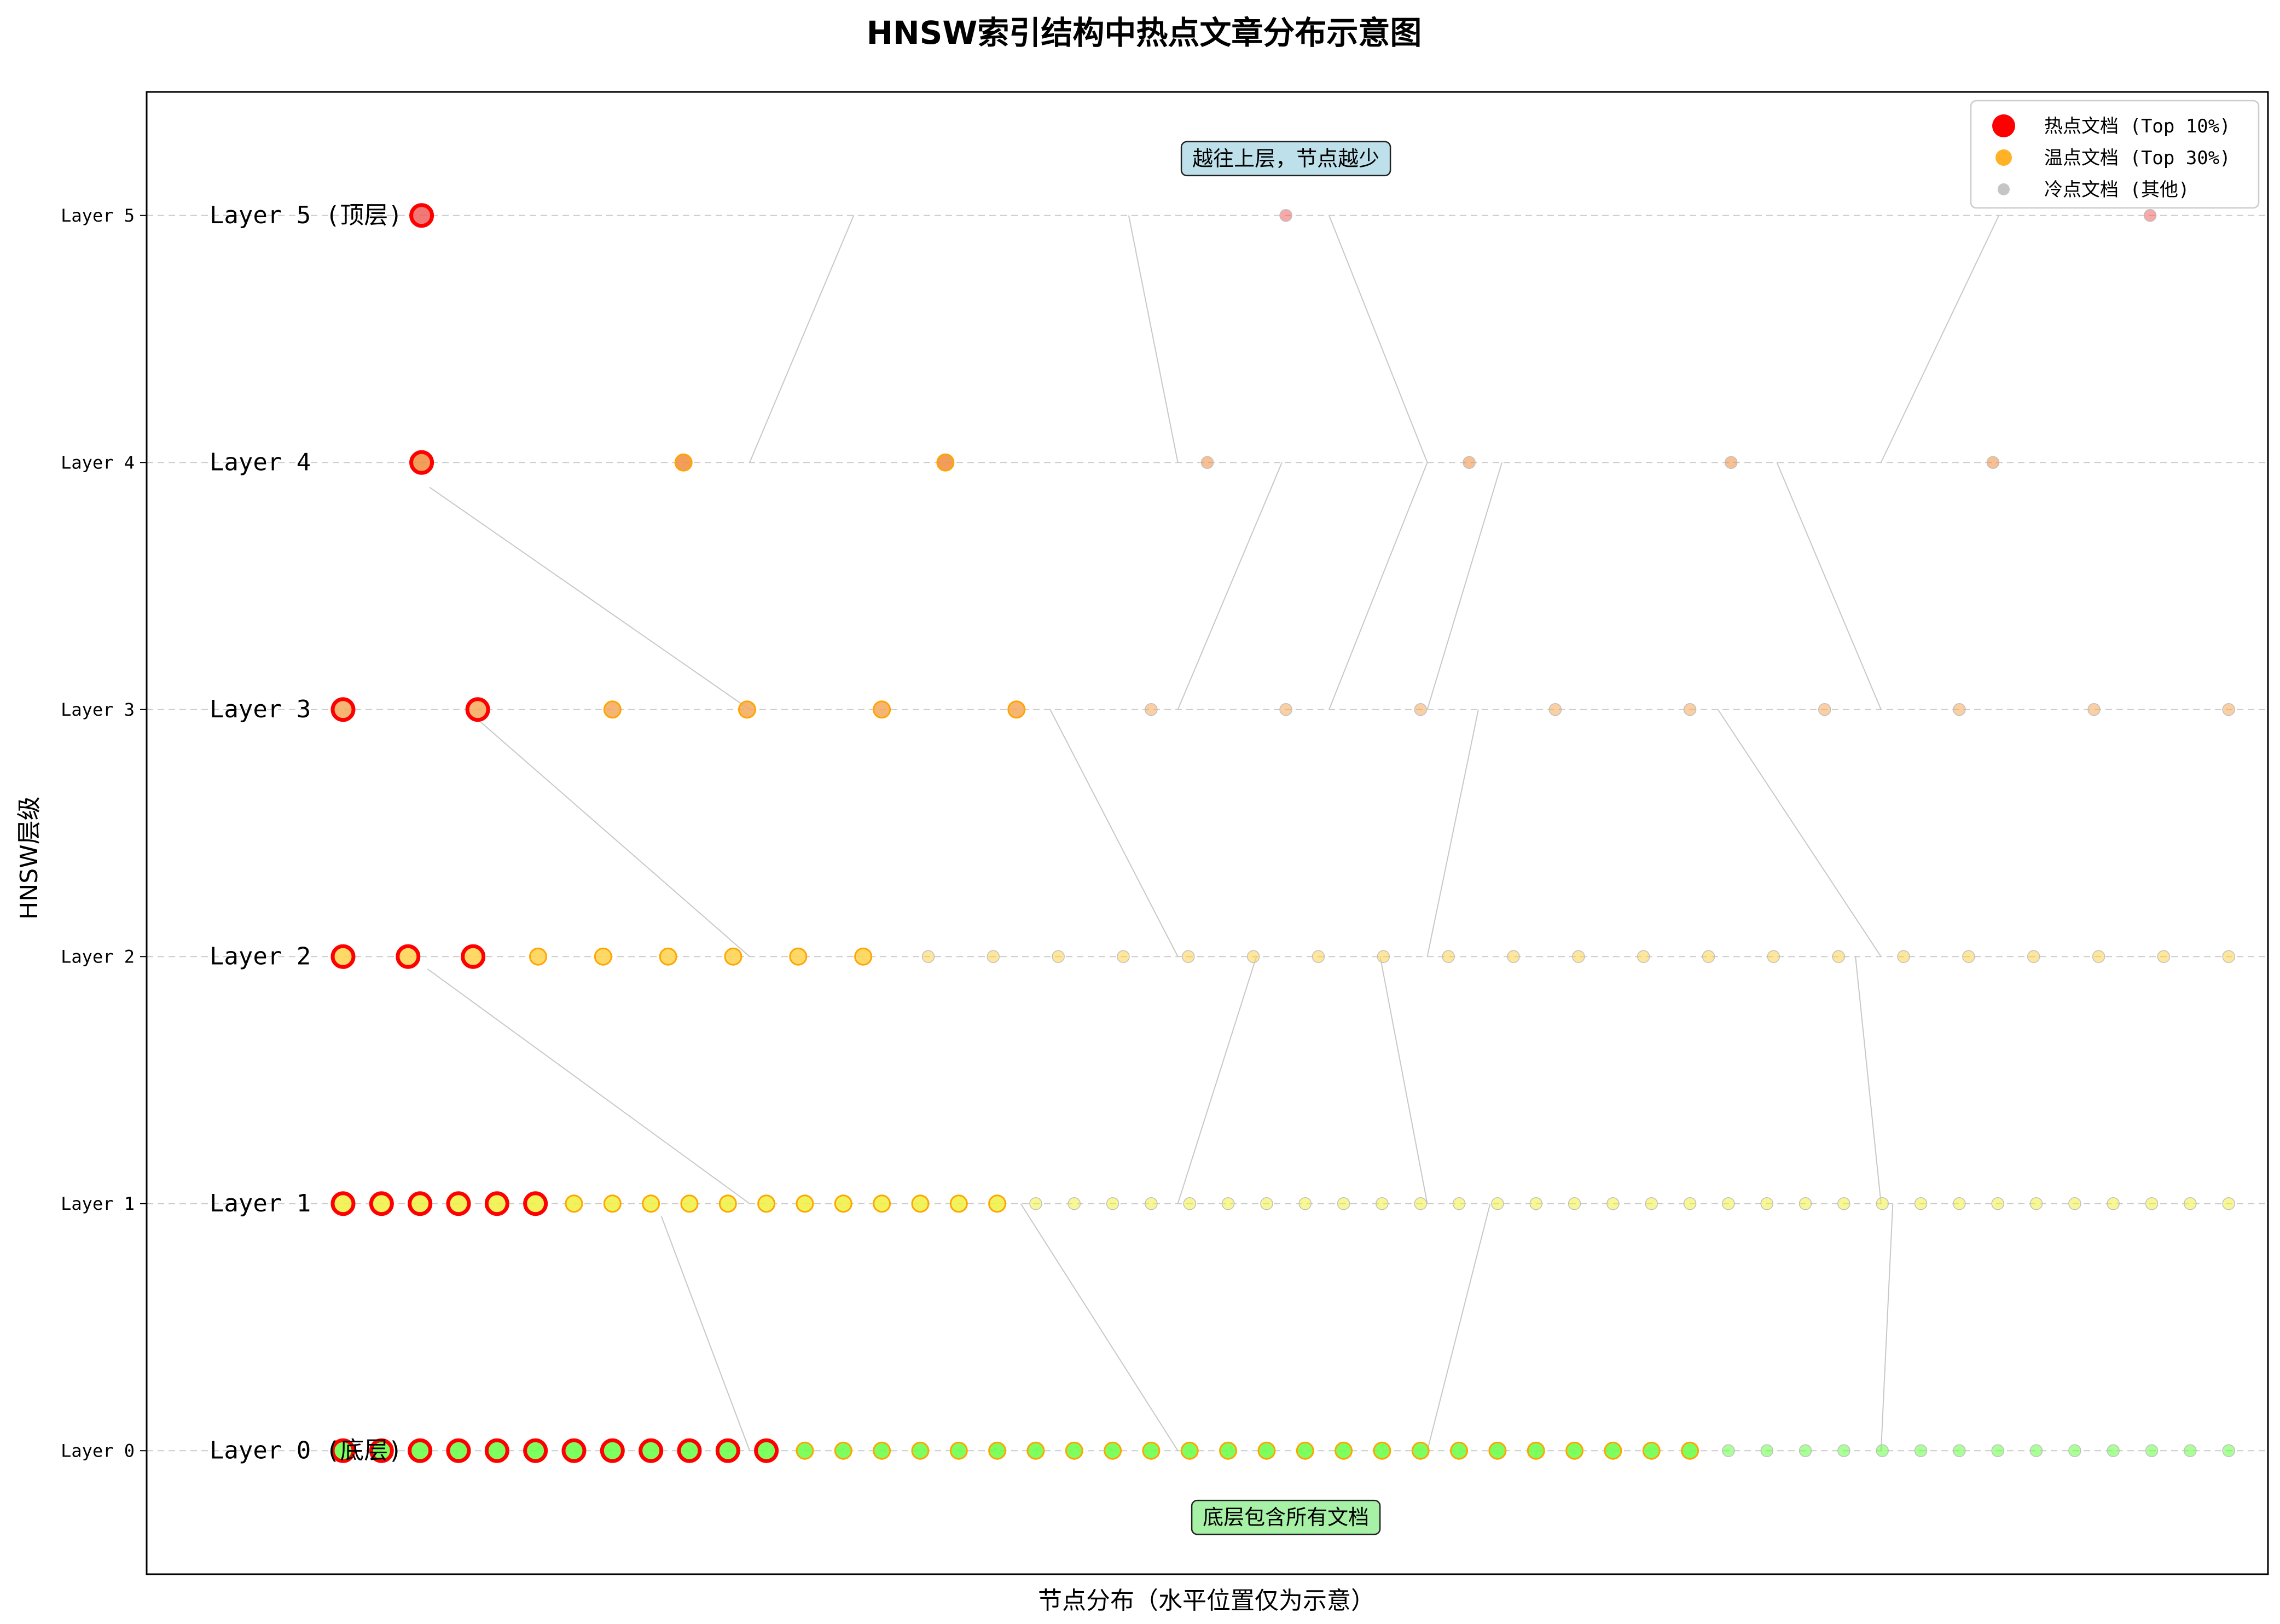  Describe the element at coordinates (98, 709) in the screenshot. I see `y-tick-label: Layer 3` at that location.